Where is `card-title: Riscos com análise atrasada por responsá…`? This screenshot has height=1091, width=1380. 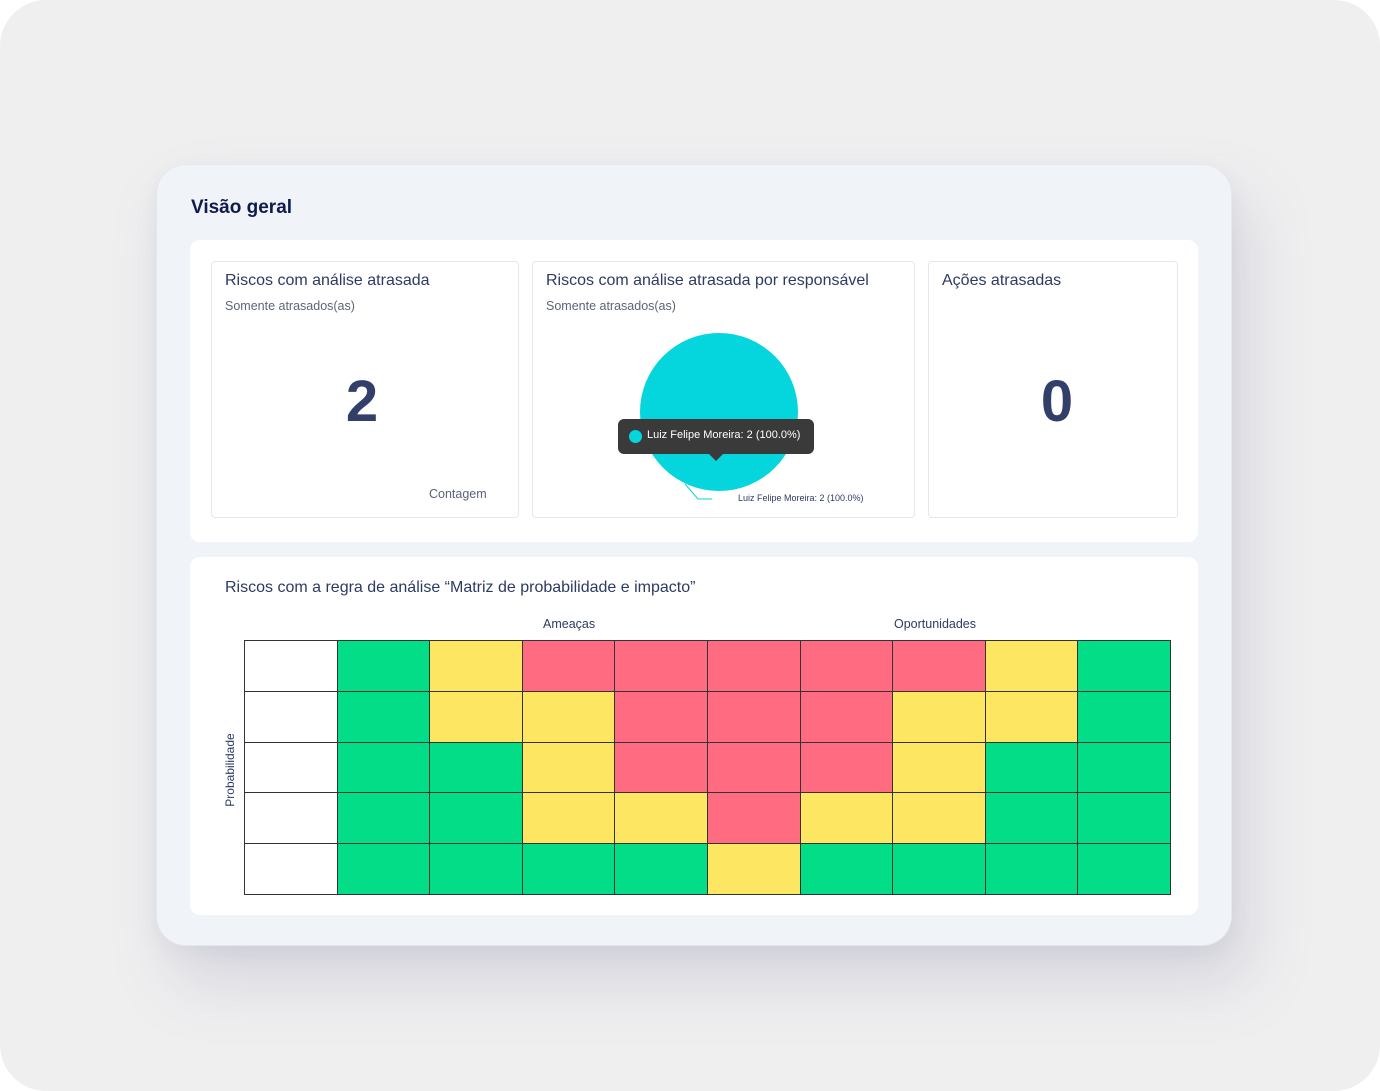 card-title: Riscos com análise atrasada por responsá… is located at coordinates (707, 280).